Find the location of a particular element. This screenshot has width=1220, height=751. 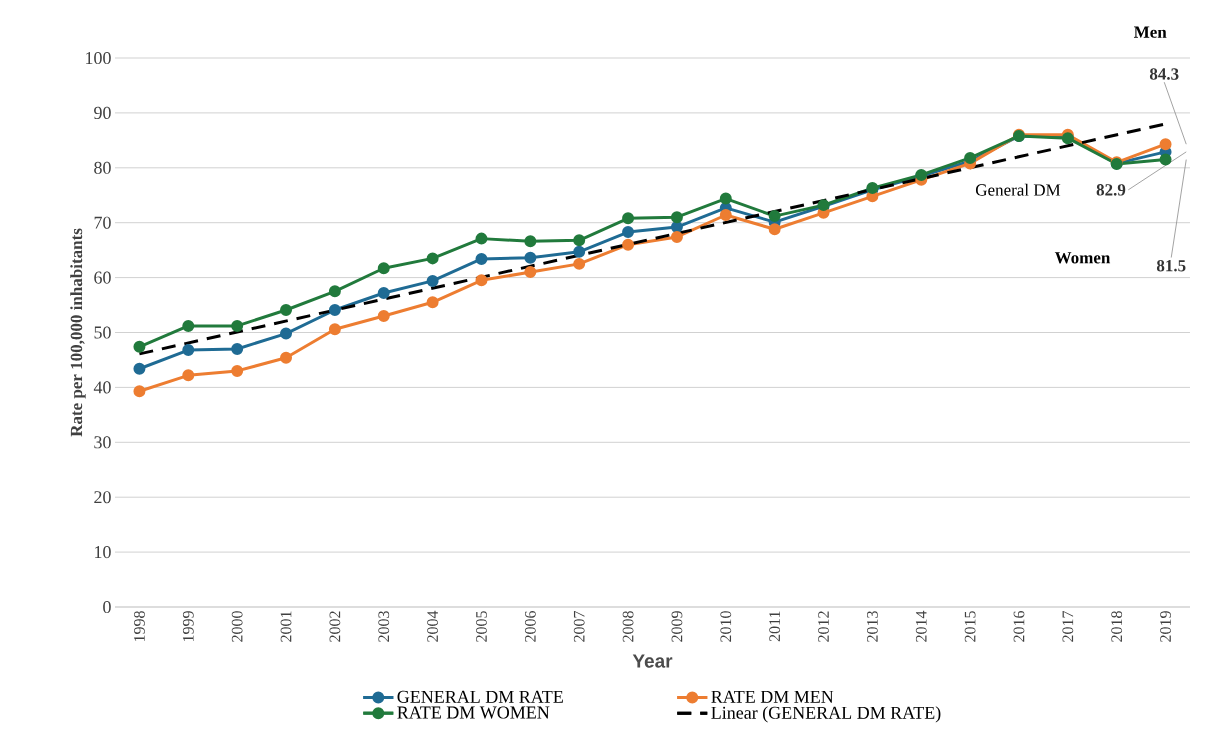

legend-label: GENERAL DM RATE is located at coordinates (480, 696).